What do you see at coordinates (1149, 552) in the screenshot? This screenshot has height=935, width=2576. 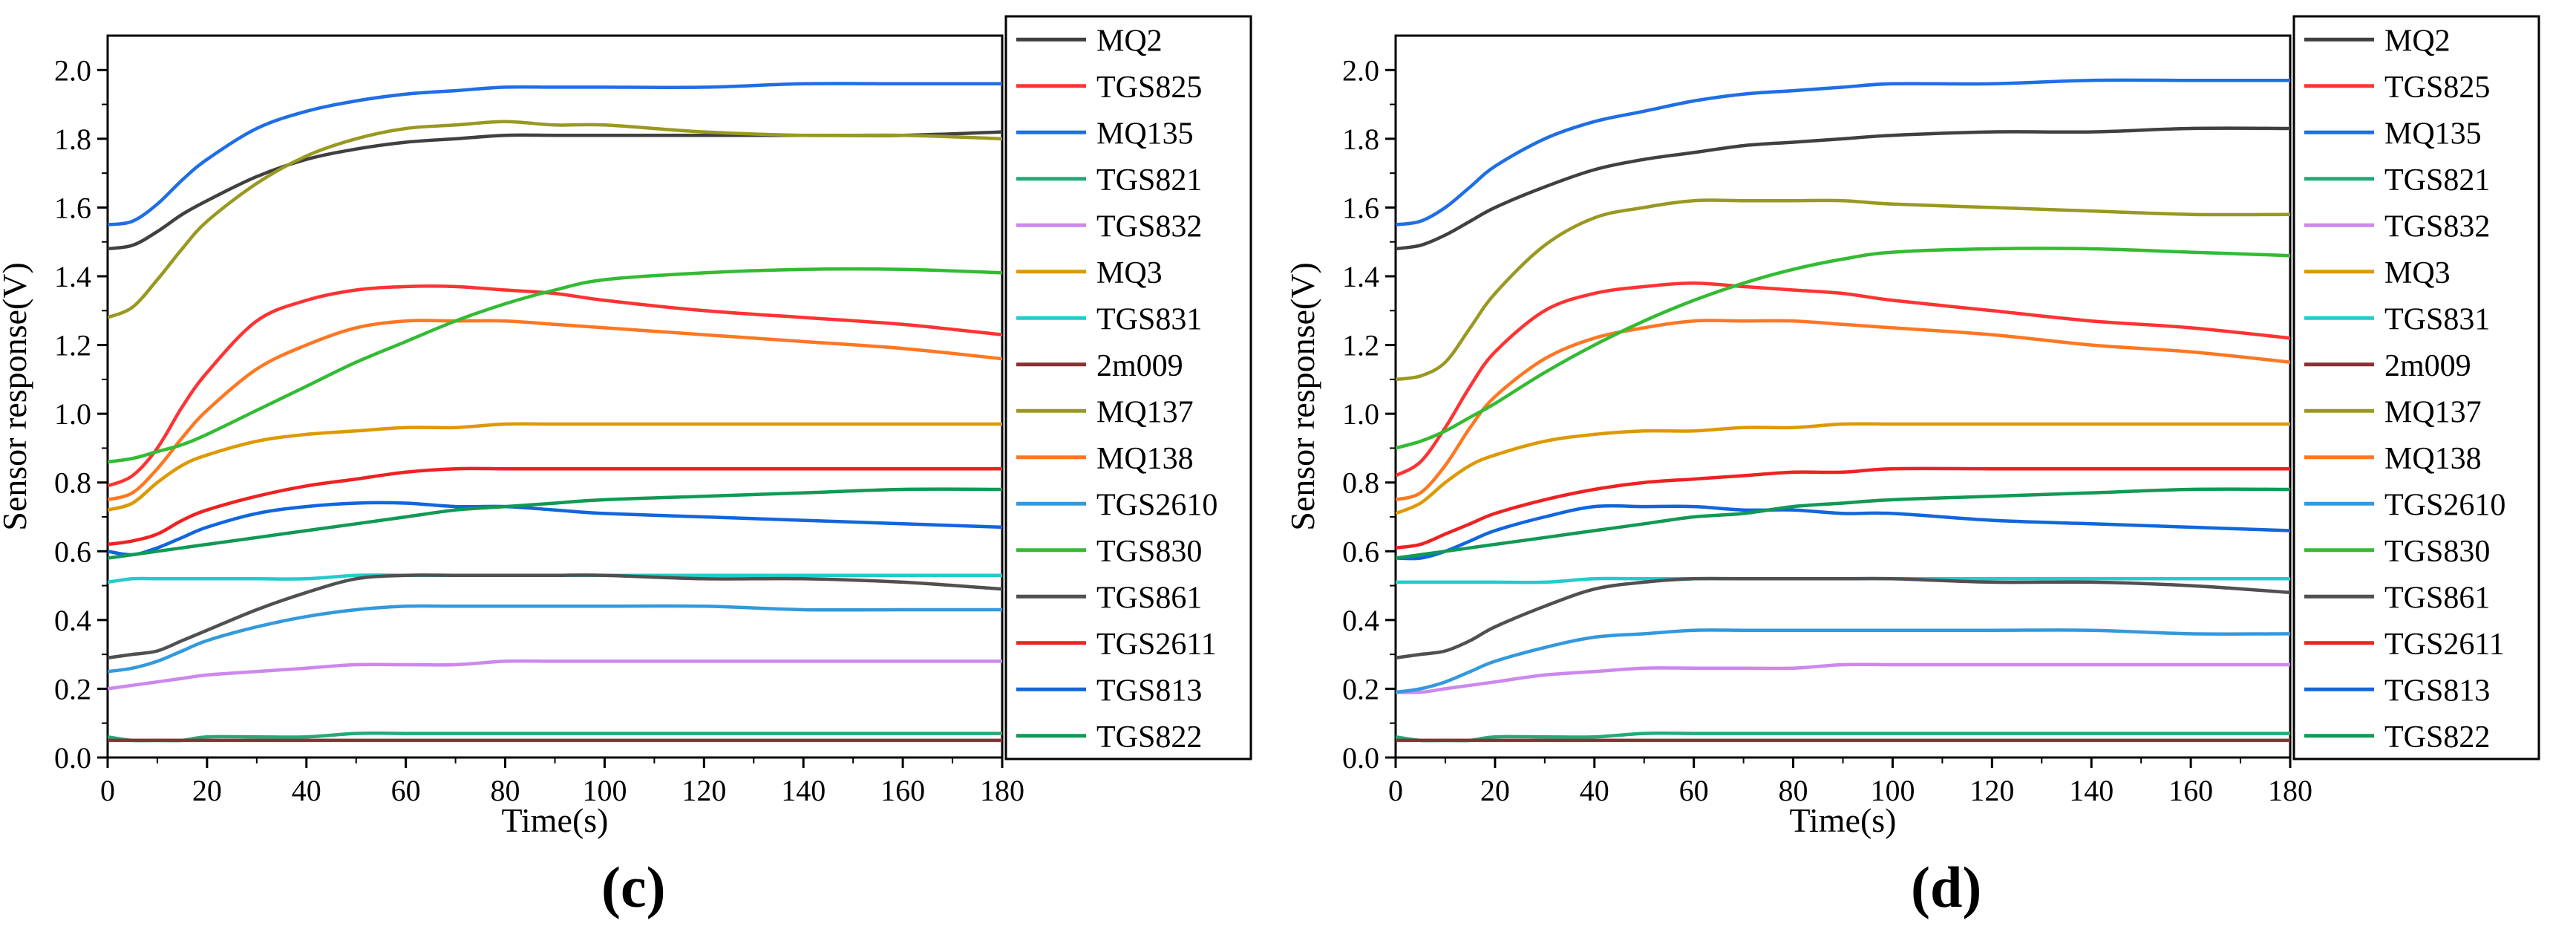 I see `legend-label-tgs830: TGS830` at bounding box center [1149, 552].